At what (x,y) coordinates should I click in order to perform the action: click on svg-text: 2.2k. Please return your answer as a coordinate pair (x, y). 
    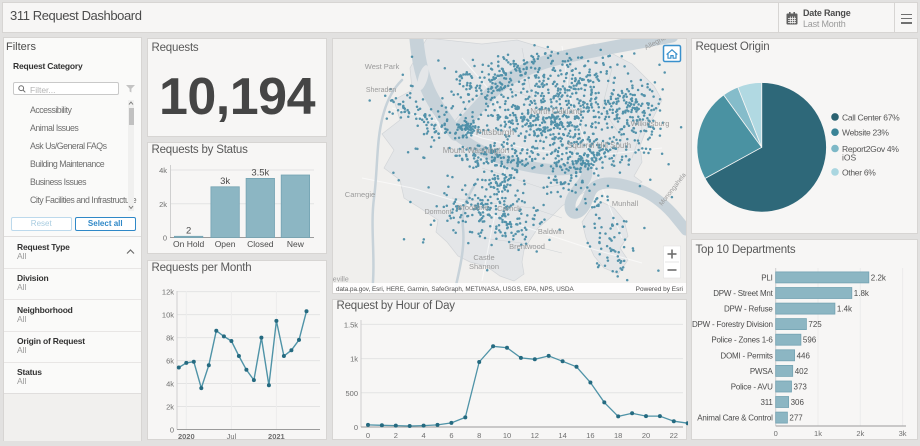
    Looking at the image, I should click on (879, 277).